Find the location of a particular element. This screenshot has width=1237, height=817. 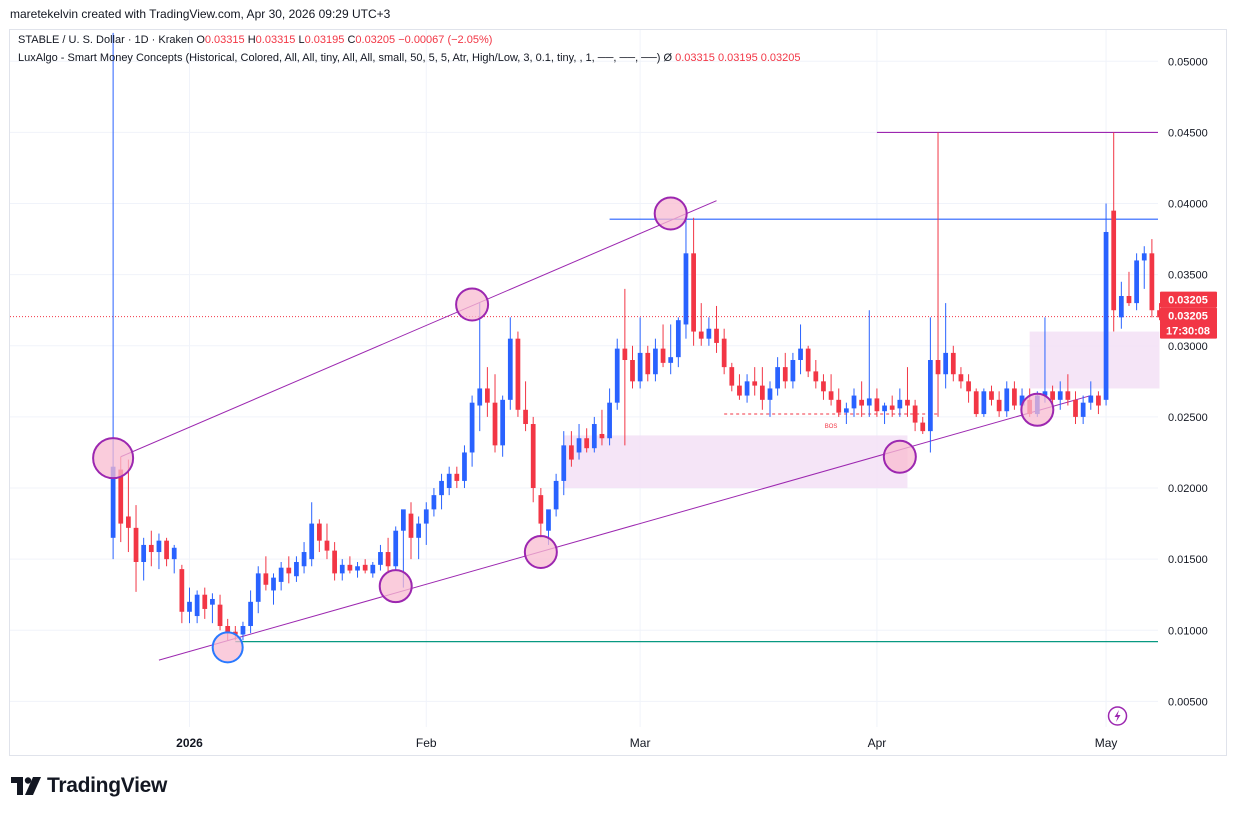

symbol-name: STABLE / U. S. Dollar · 1D · Kraken is located at coordinates (106, 40).